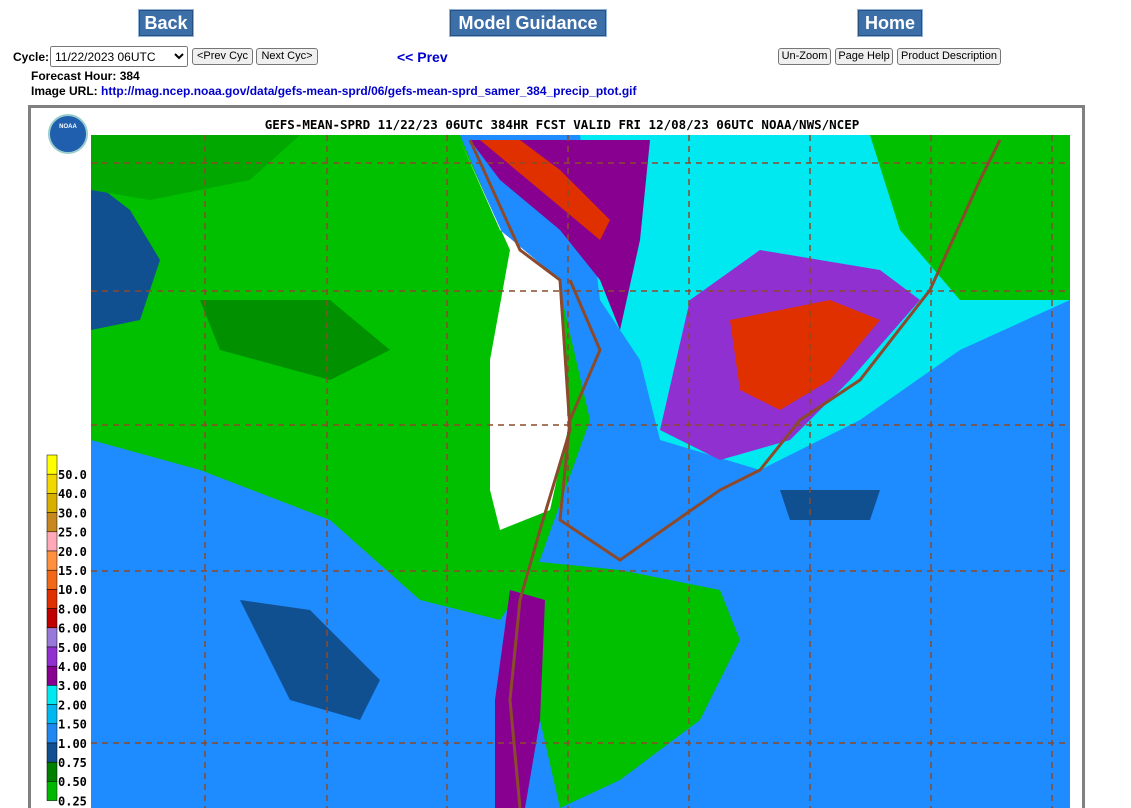  I want to click on noaa-logo, so click(68, 134).